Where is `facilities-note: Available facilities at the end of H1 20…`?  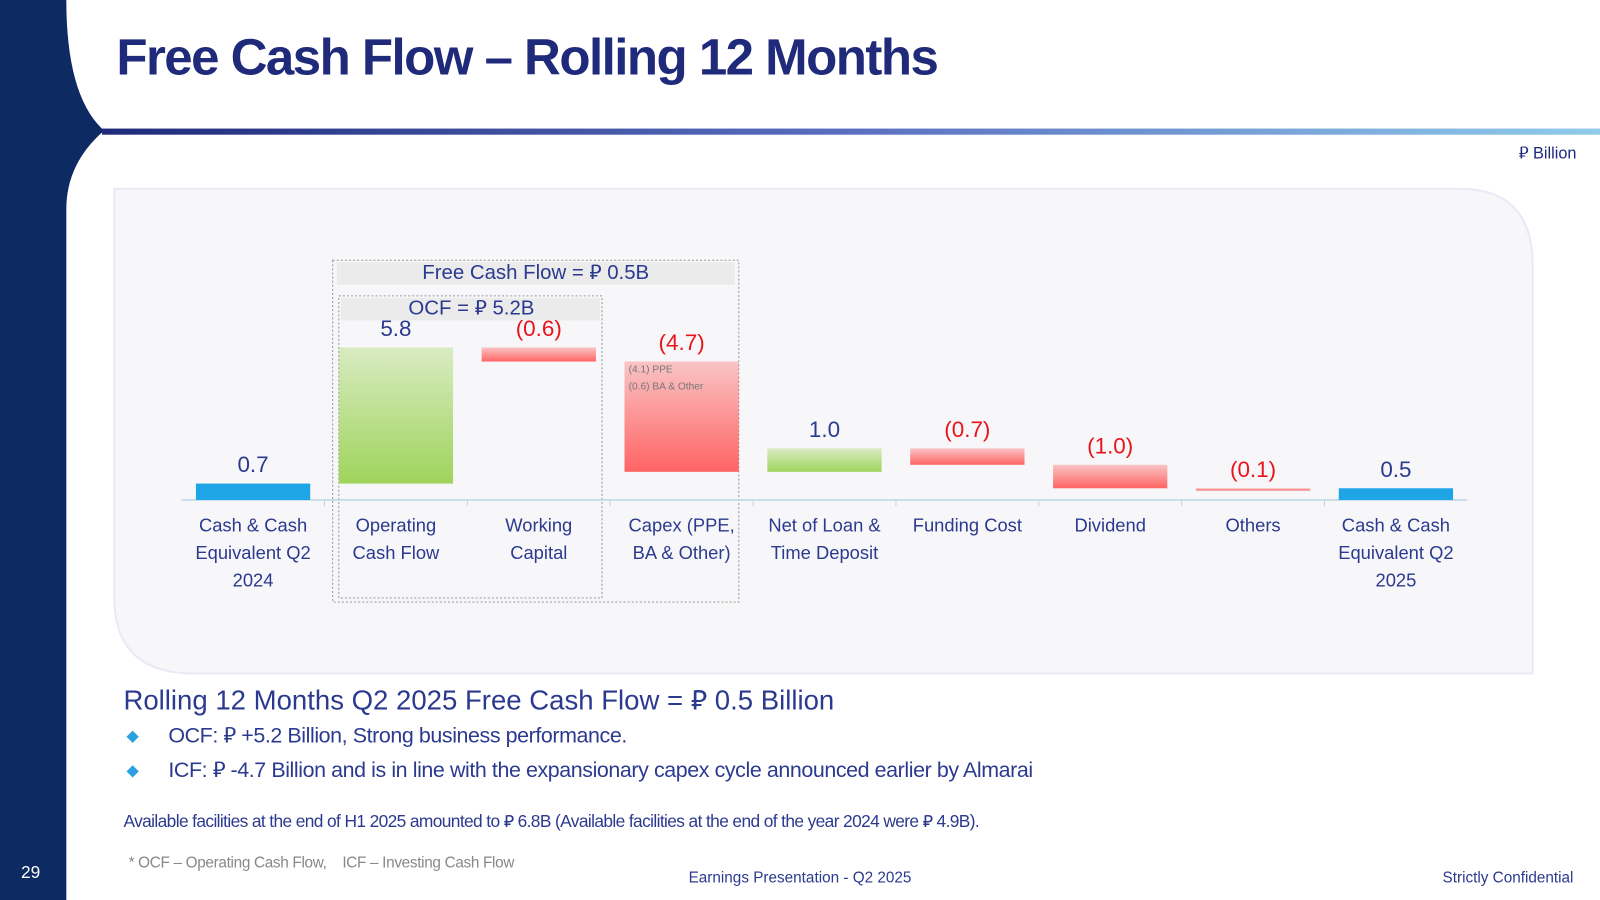 facilities-note: Available facilities at the end of H1 20… is located at coordinates (551, 821).